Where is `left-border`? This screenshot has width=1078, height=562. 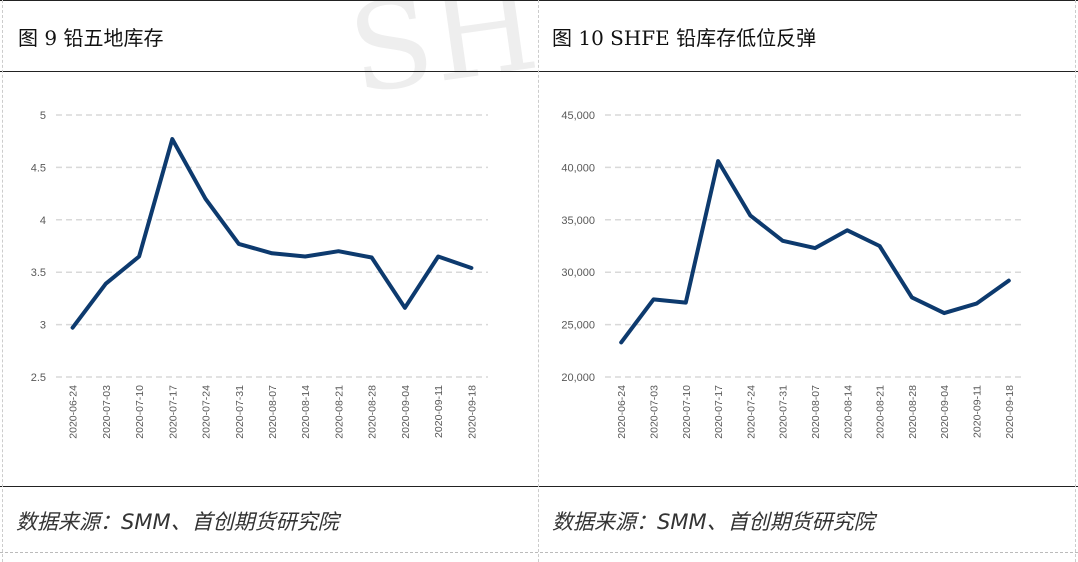
left-border is located at coordinates (2, 281).